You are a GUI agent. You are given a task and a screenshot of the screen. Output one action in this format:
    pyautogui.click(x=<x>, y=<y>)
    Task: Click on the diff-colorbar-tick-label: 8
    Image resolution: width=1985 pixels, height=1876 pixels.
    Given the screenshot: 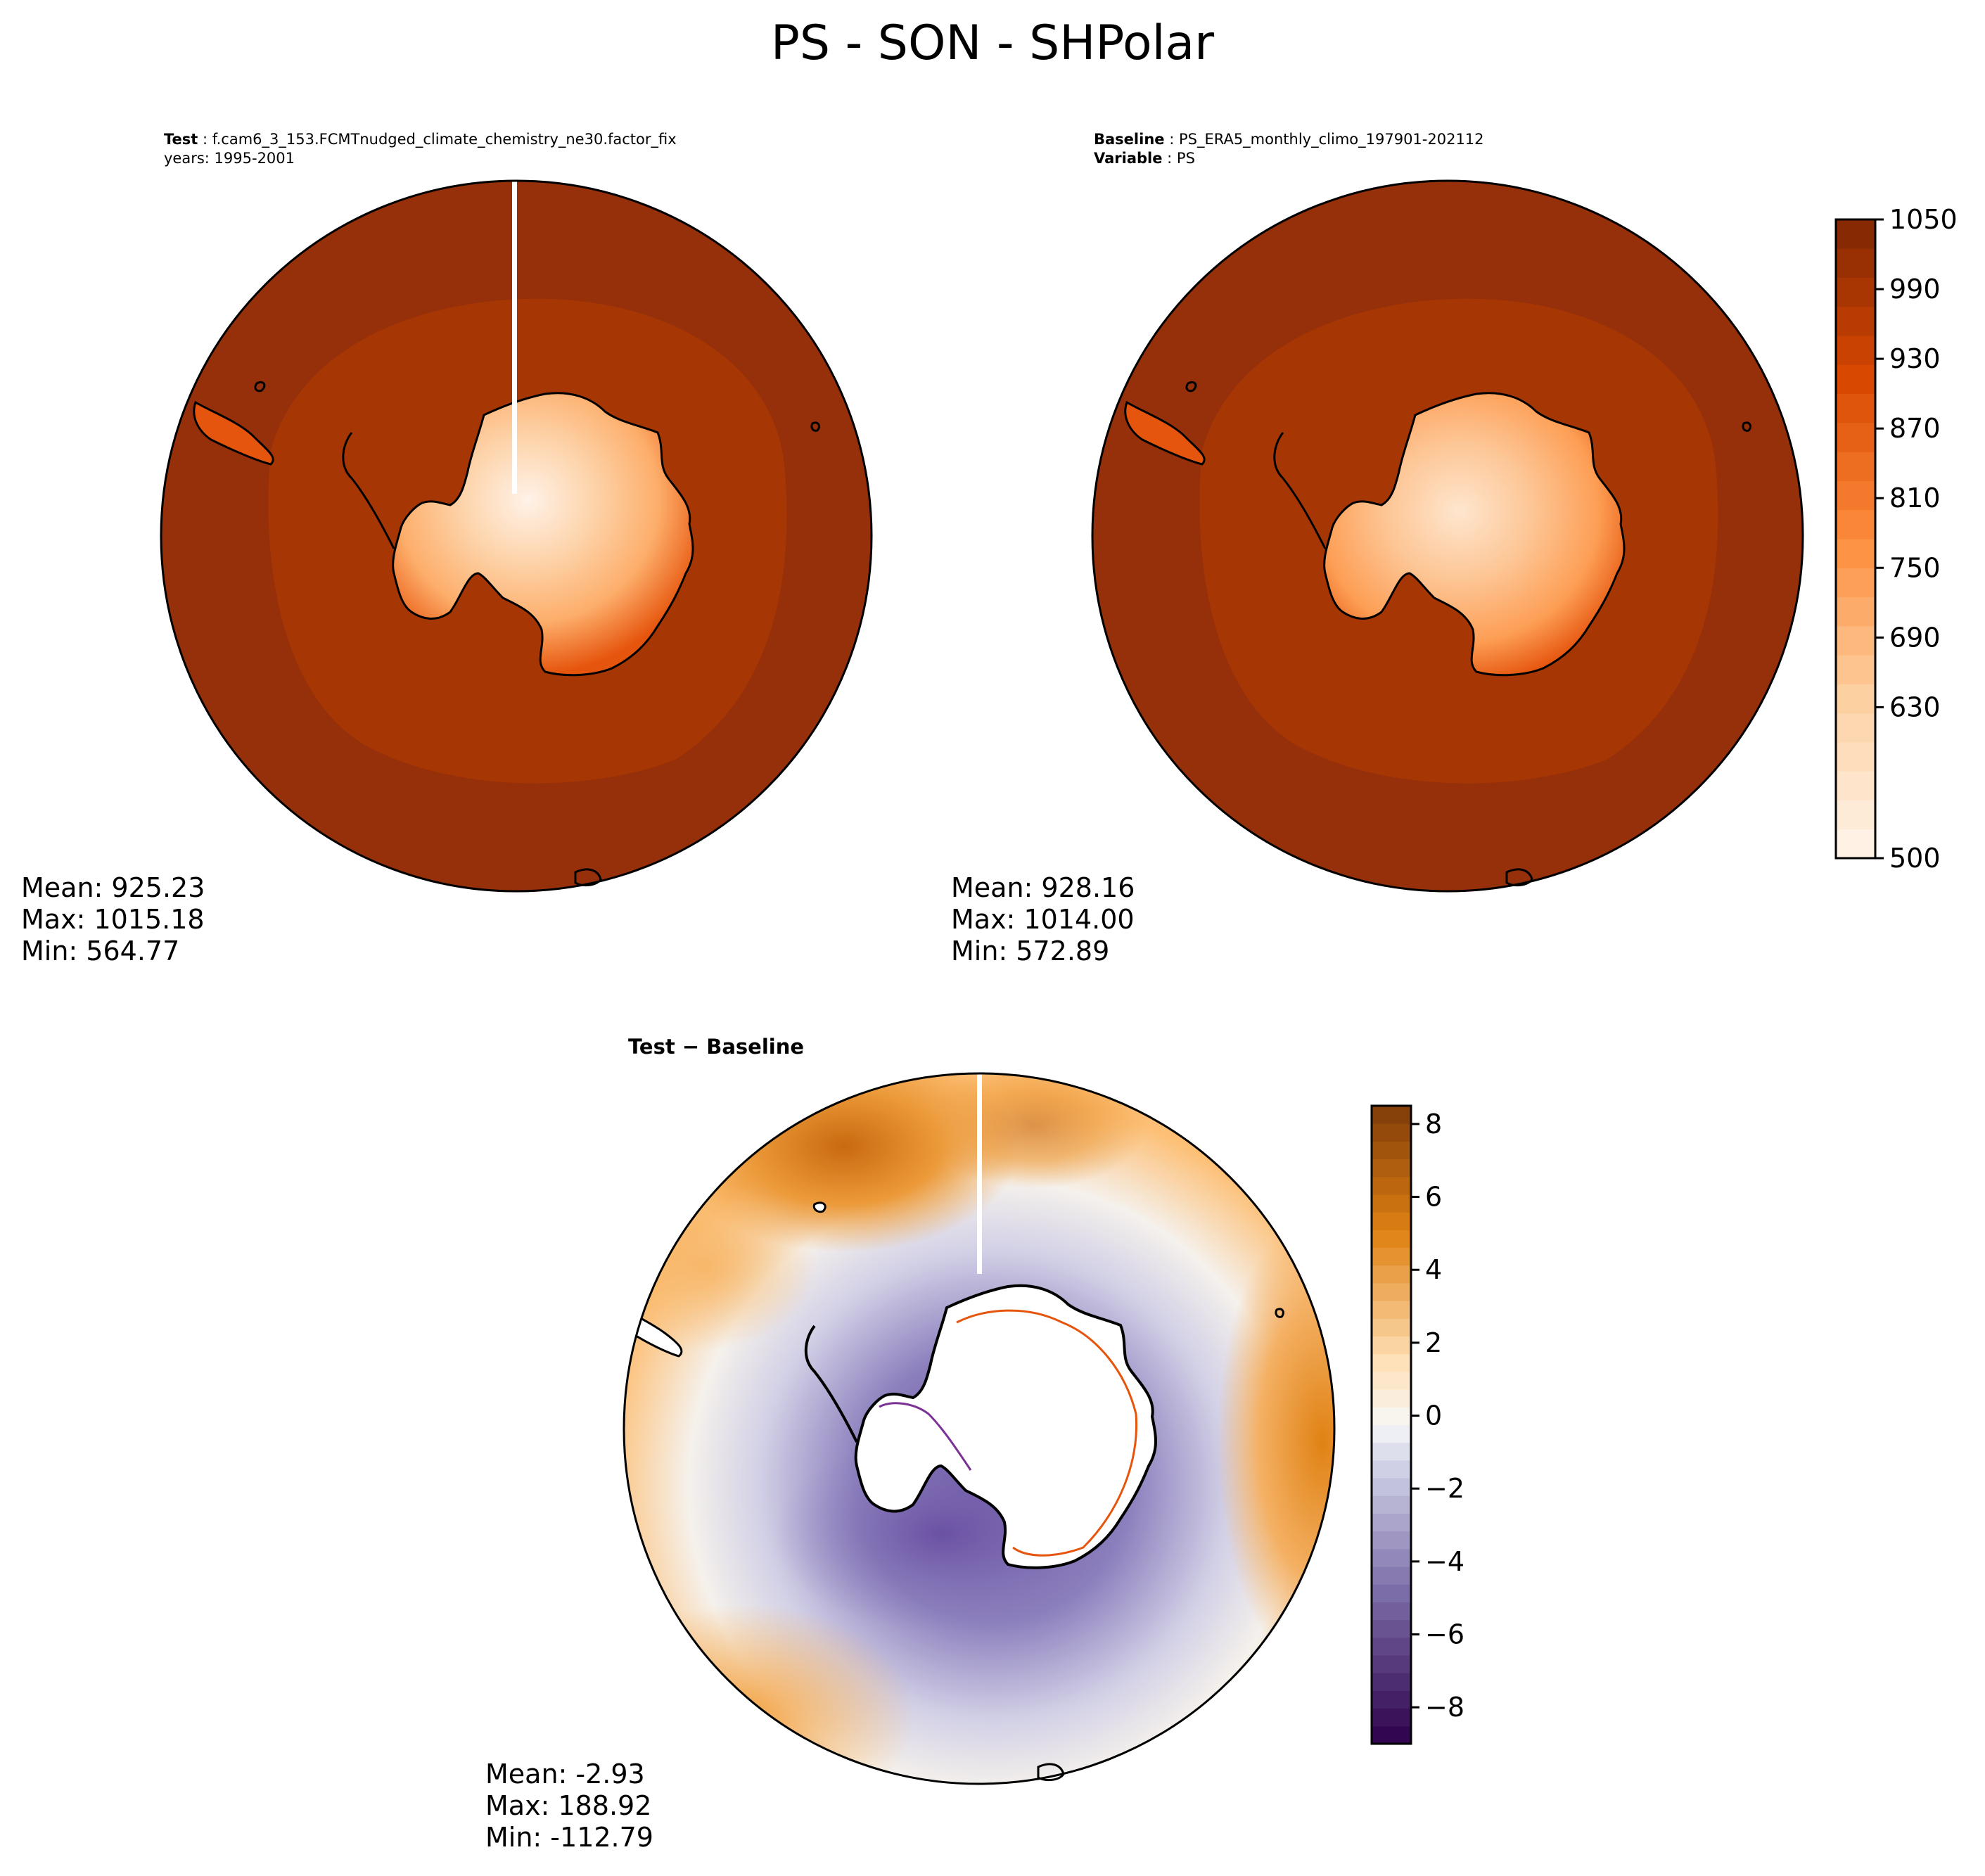 What is the action you would take?
    pyautogui.click(x=1433, y=1124)
    